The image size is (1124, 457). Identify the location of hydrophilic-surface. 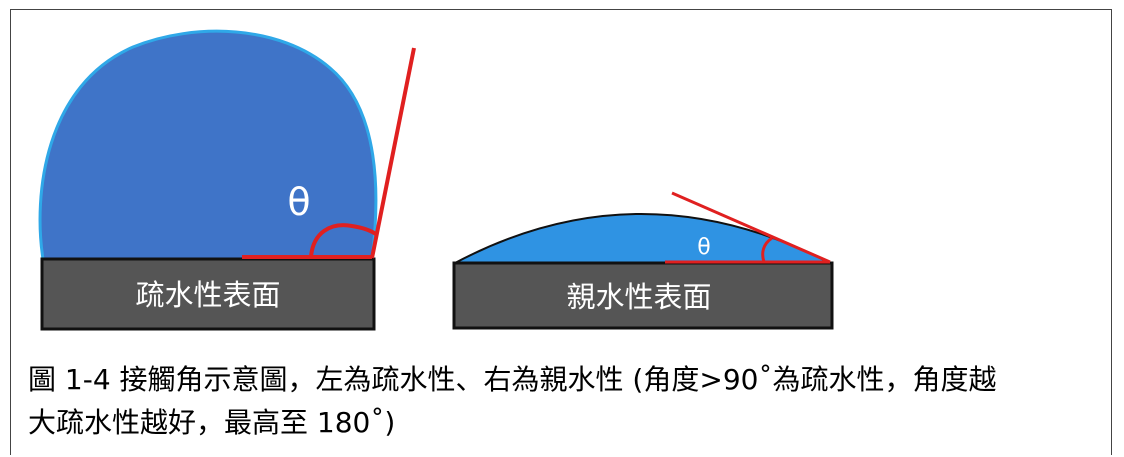
(643, 295).